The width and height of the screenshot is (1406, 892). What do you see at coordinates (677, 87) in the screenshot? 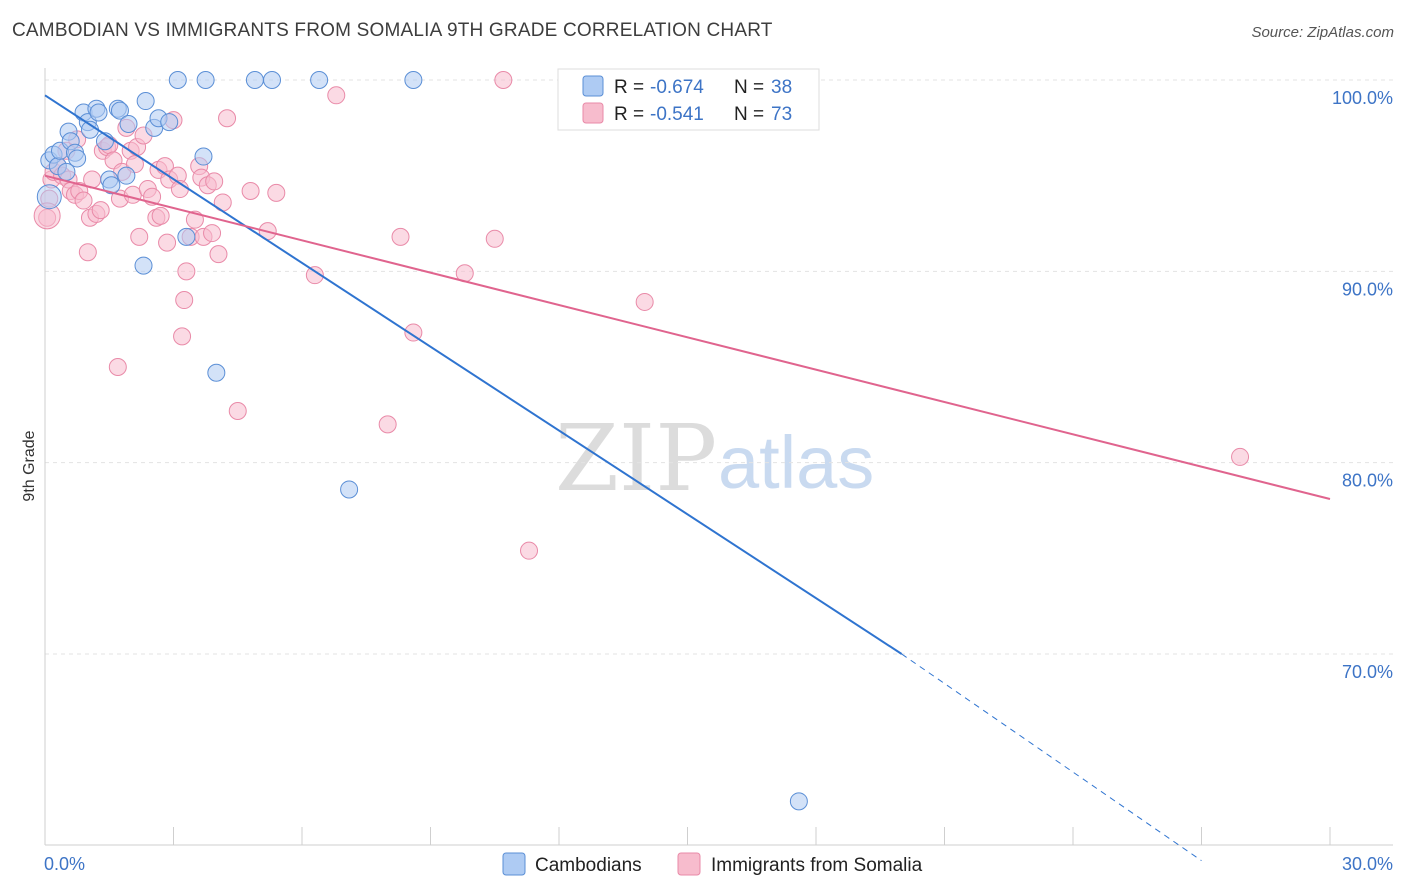
I see `legend-r-value-cambodians: -0.674` at bounding box center [677, 87].